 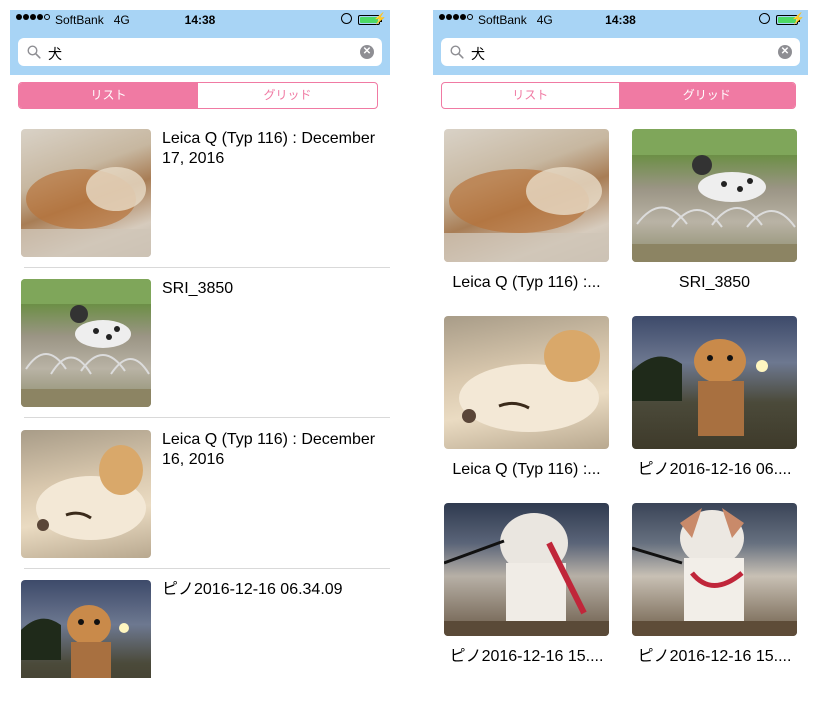 I want to click on item-title: Leica Q (Typ 116) : December 16, 2016, so click(x=269, y=449).